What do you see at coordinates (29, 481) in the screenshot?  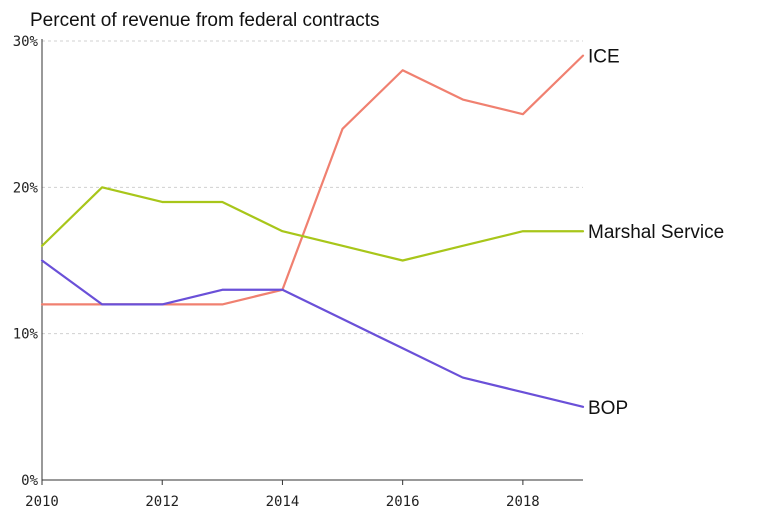 I see `y-tick-label: 0%` at bounding box center [29, 481].